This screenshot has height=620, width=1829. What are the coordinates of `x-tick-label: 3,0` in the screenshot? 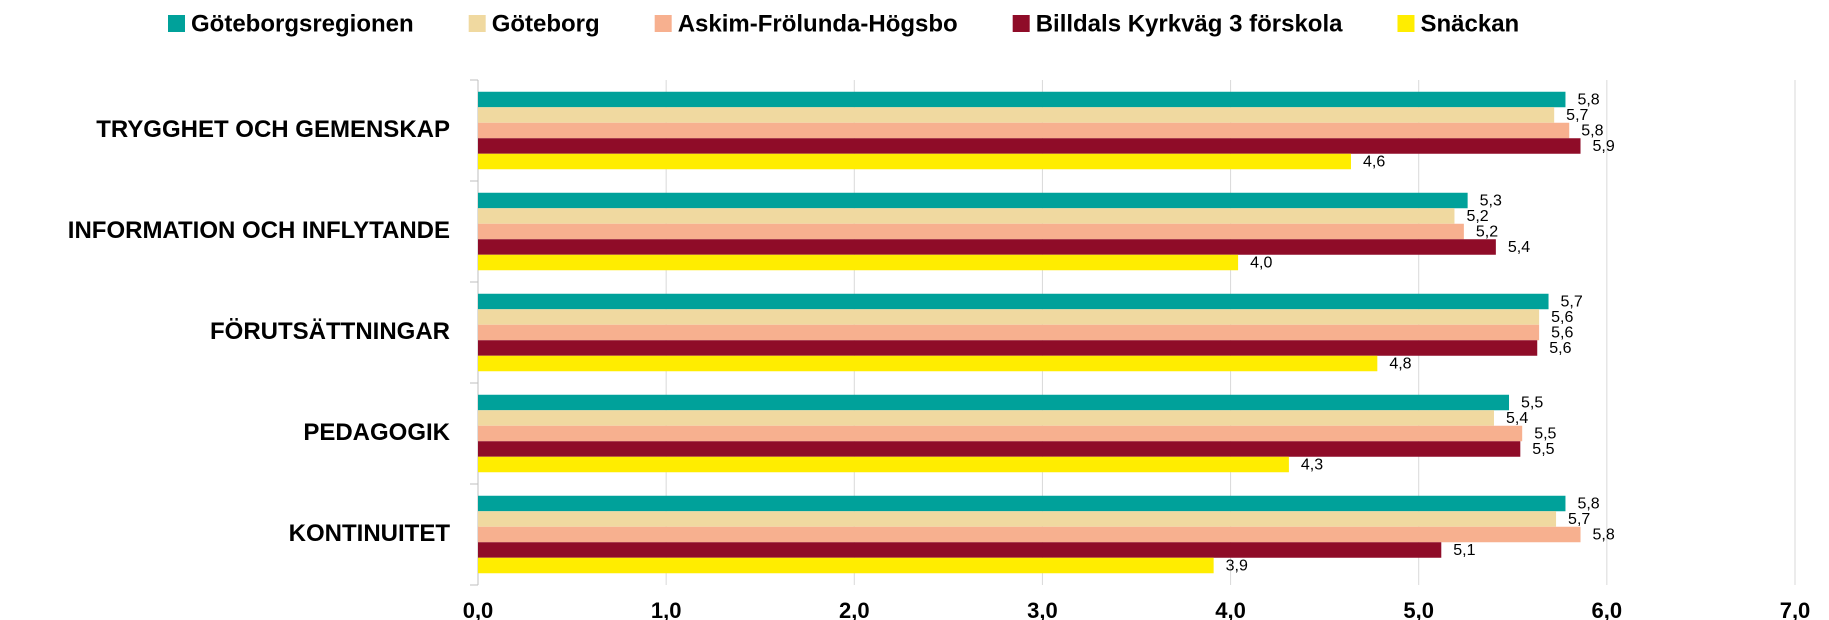 It's located at (1042, 609).